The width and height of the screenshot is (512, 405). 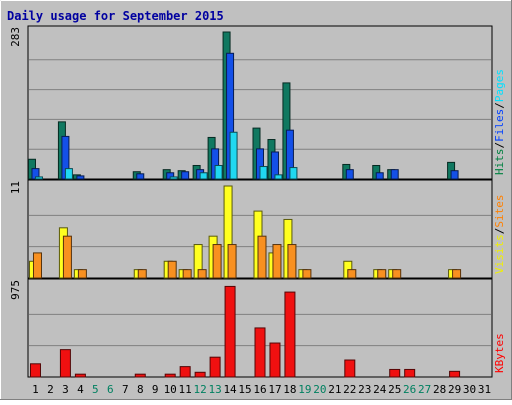 I want to click on x-tick-label-26: 26, so click(x=409, y=389).